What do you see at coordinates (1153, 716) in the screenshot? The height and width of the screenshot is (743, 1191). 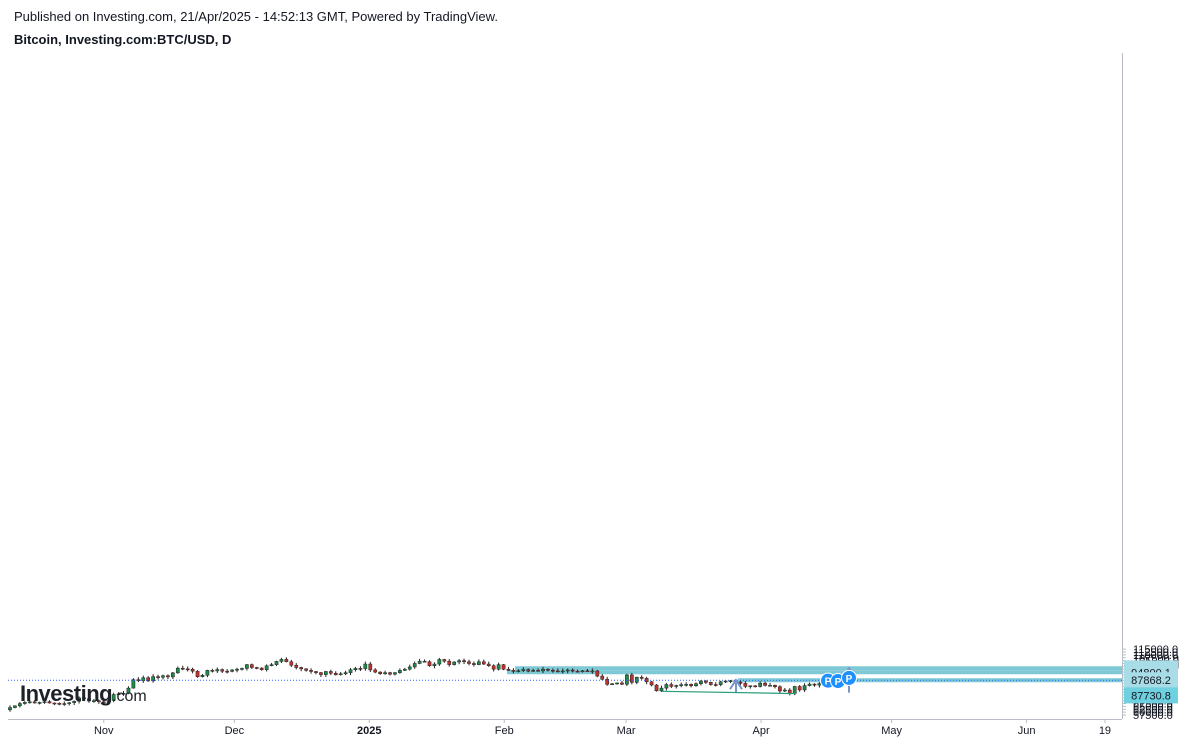 I see `y-tick-label: 57500.0` at bounding box center [1153, 716].